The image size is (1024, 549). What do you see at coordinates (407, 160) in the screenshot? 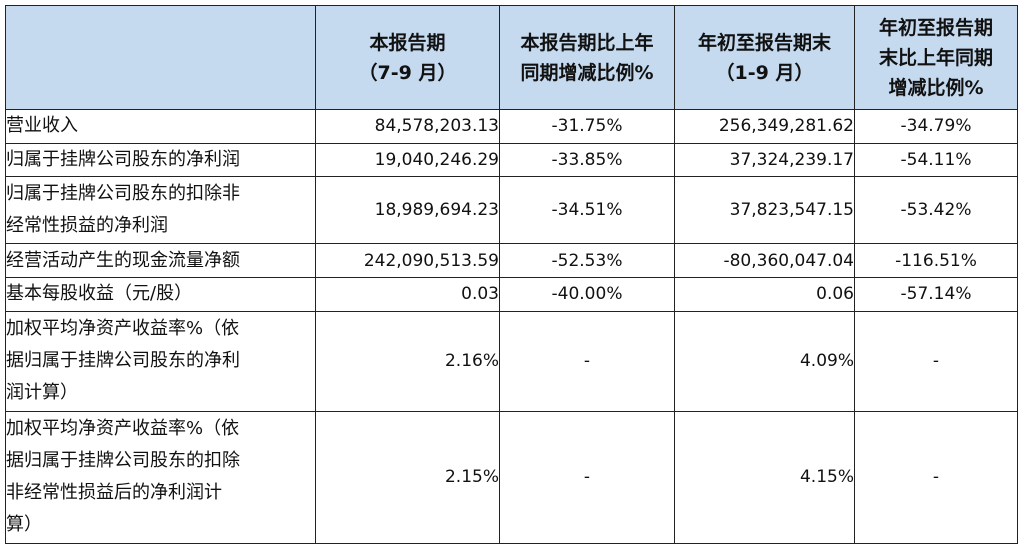
I see `cell-current-period: 19,040,246.29` at bounding box center [407, 160].